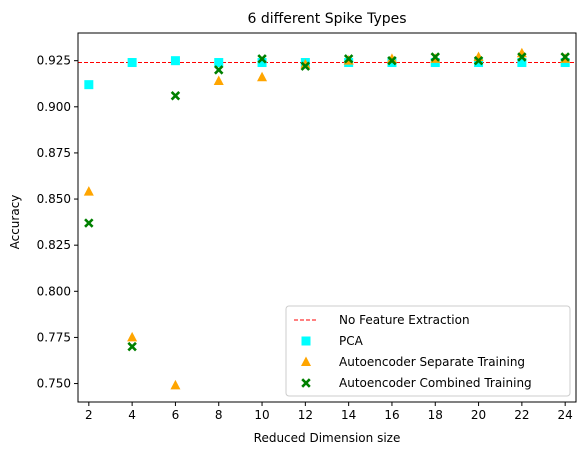 The image size is (584, 455). What do you see at coordinates (306, 341) in the screenshot?
I see `legend-handle-square` at bounding box center [306, 341].